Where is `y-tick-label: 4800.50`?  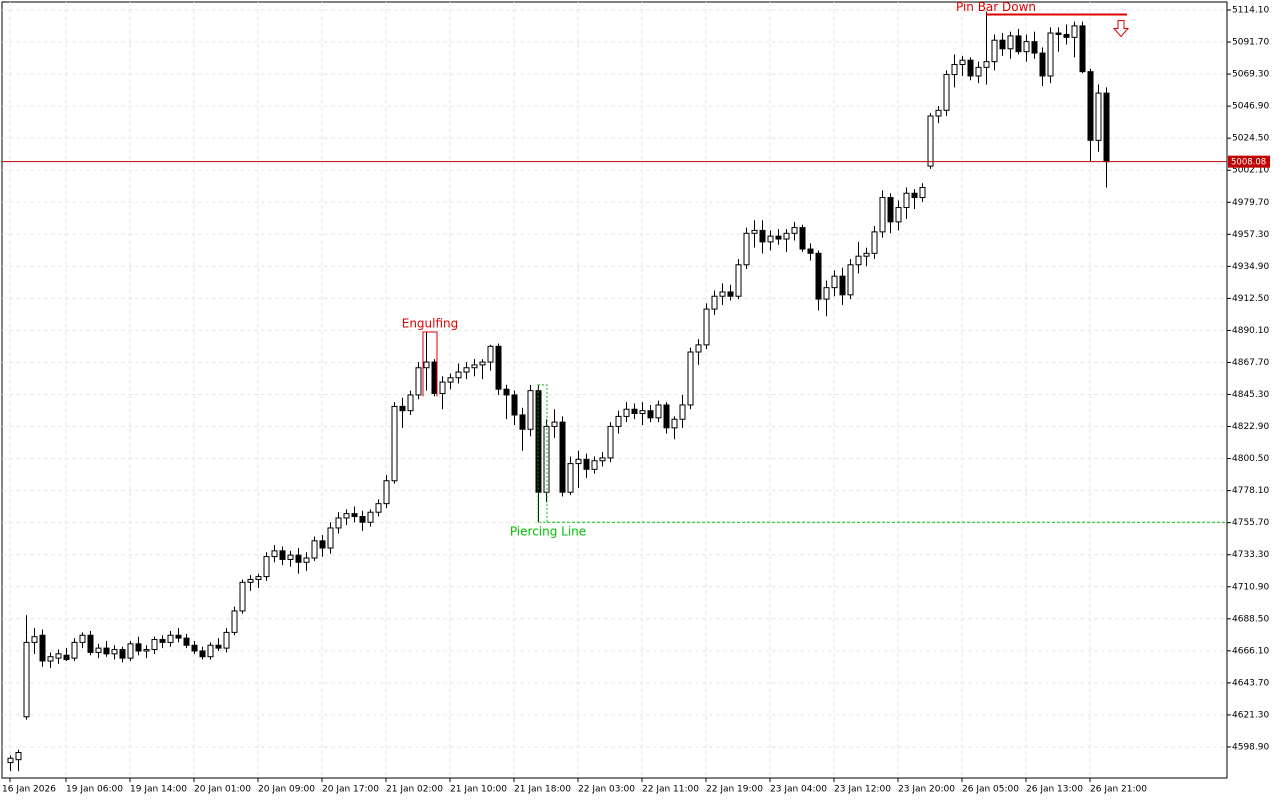 y-tick-label: 4800.50 is located at coordinates (1250, 459).